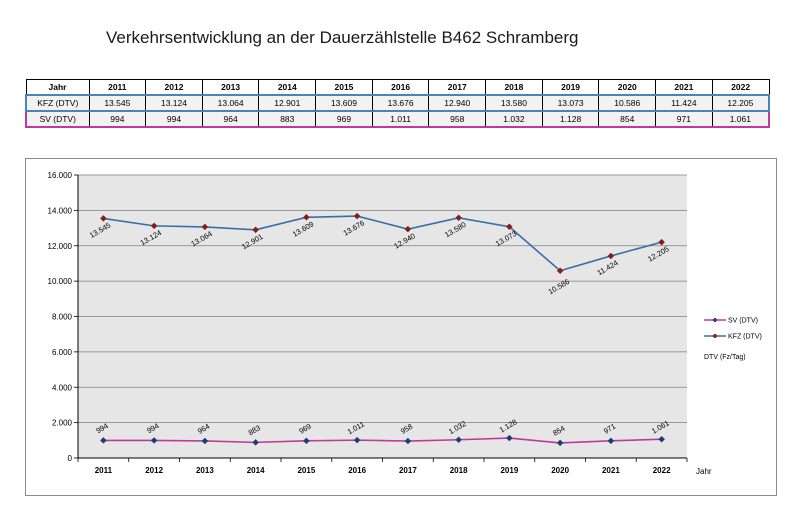 This screenshot has height=516, width=792. I want to click on table-cell: 13.124, so click(174, 103).